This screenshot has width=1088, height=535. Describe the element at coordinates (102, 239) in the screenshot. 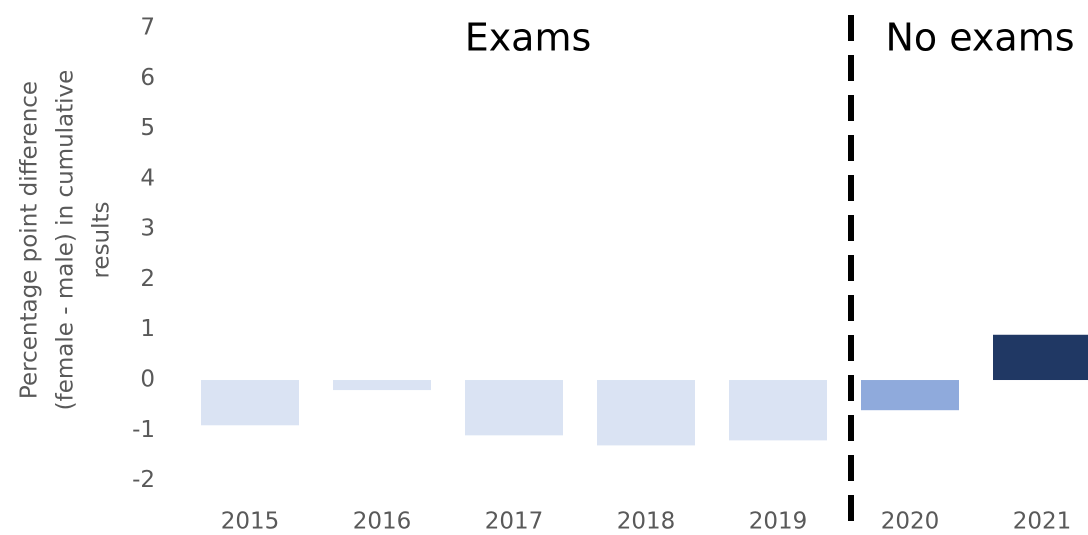

I see `y-axis-label-line: results` at that location.